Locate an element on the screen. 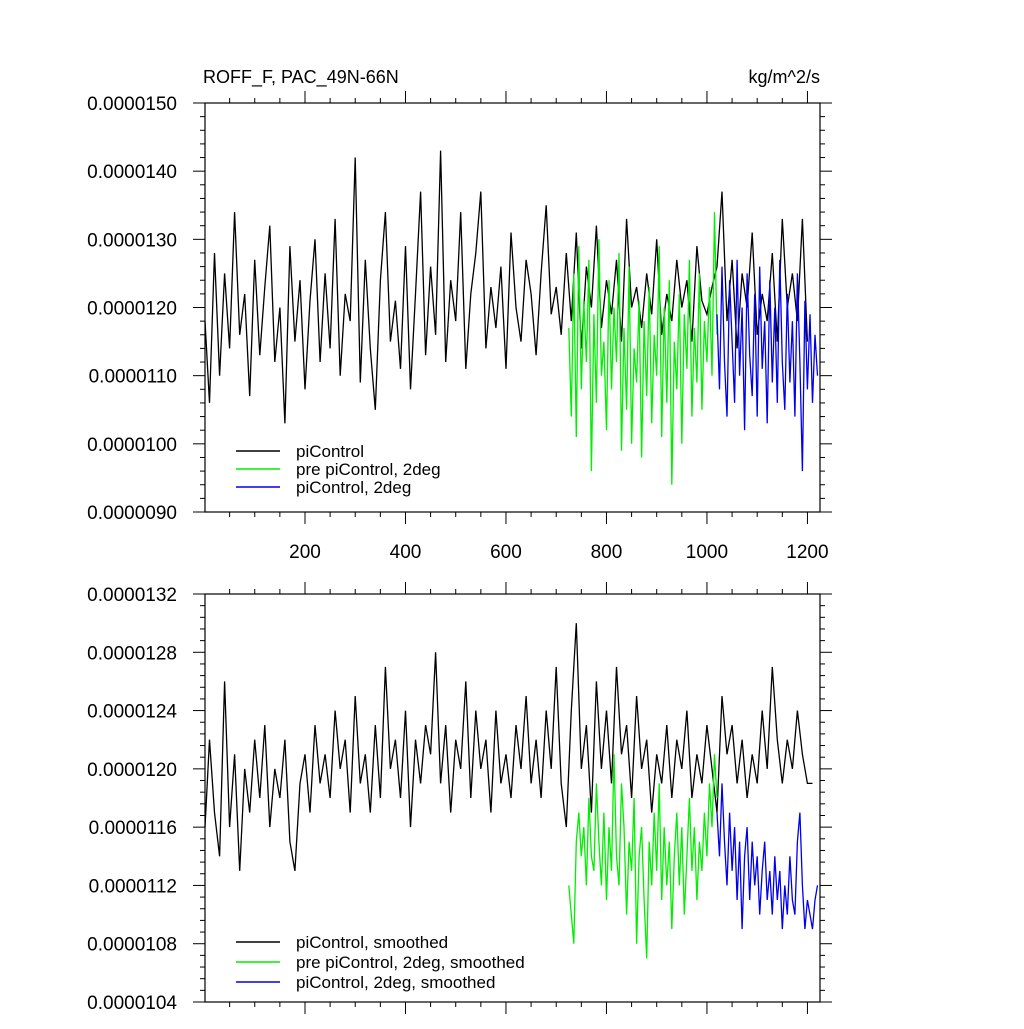 This screenshot has height=1029, width=1024. y-tick-label: 0.0000116 is located at coordinates (133, 828).